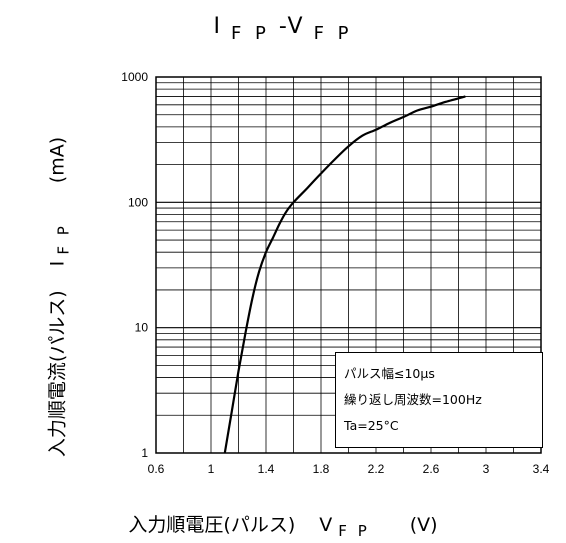  I want to click on y-axis-var: I, so click(57, 263).